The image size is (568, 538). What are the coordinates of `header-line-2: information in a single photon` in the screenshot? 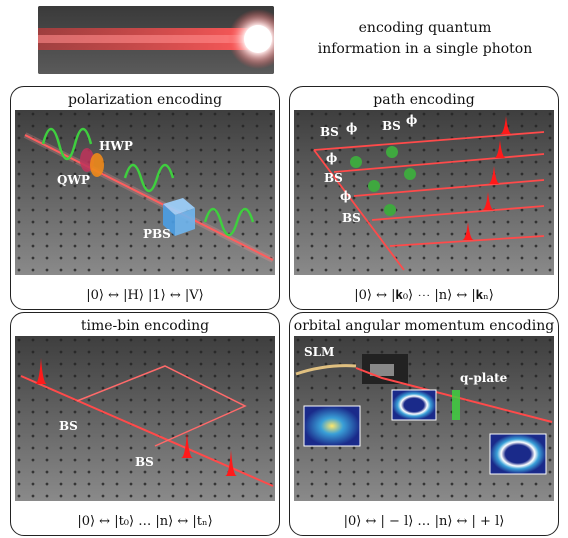 It's located at (425, 49).